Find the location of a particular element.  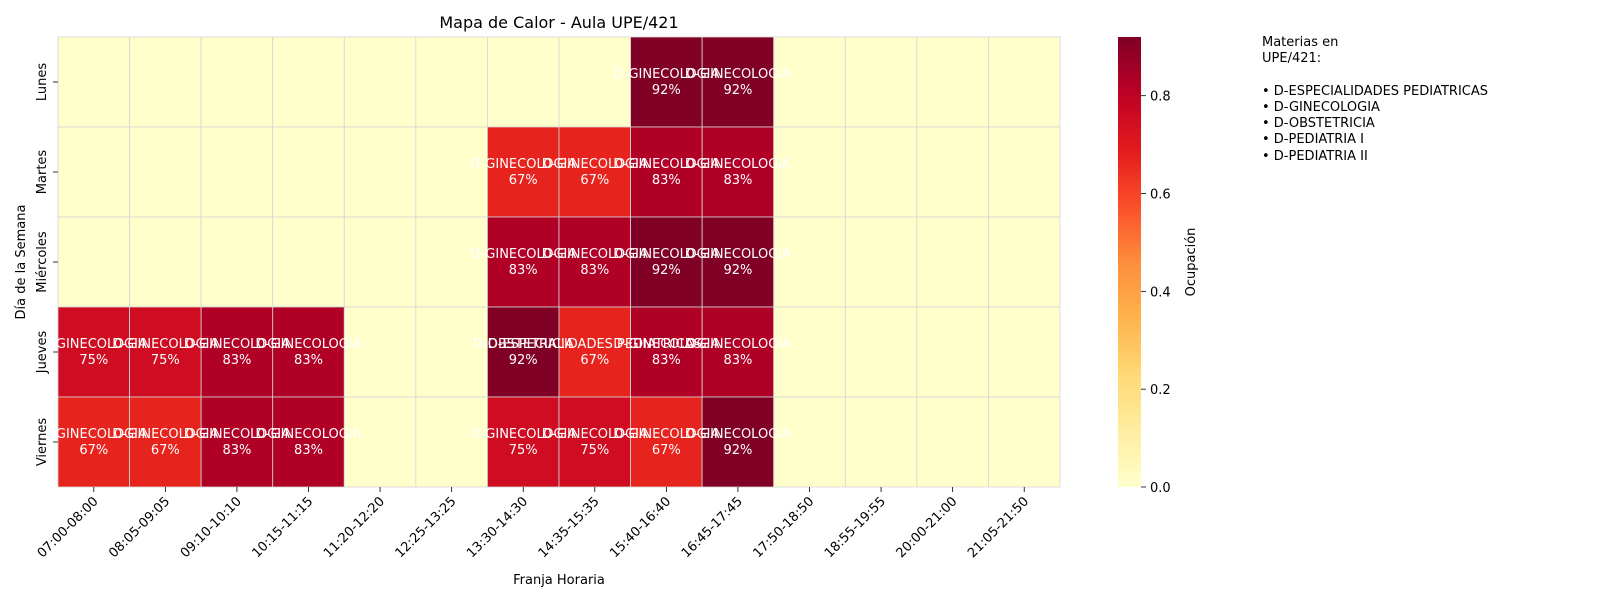

legend-line: • D-PEDIATRIA I is located at coordinates (1313, 140).